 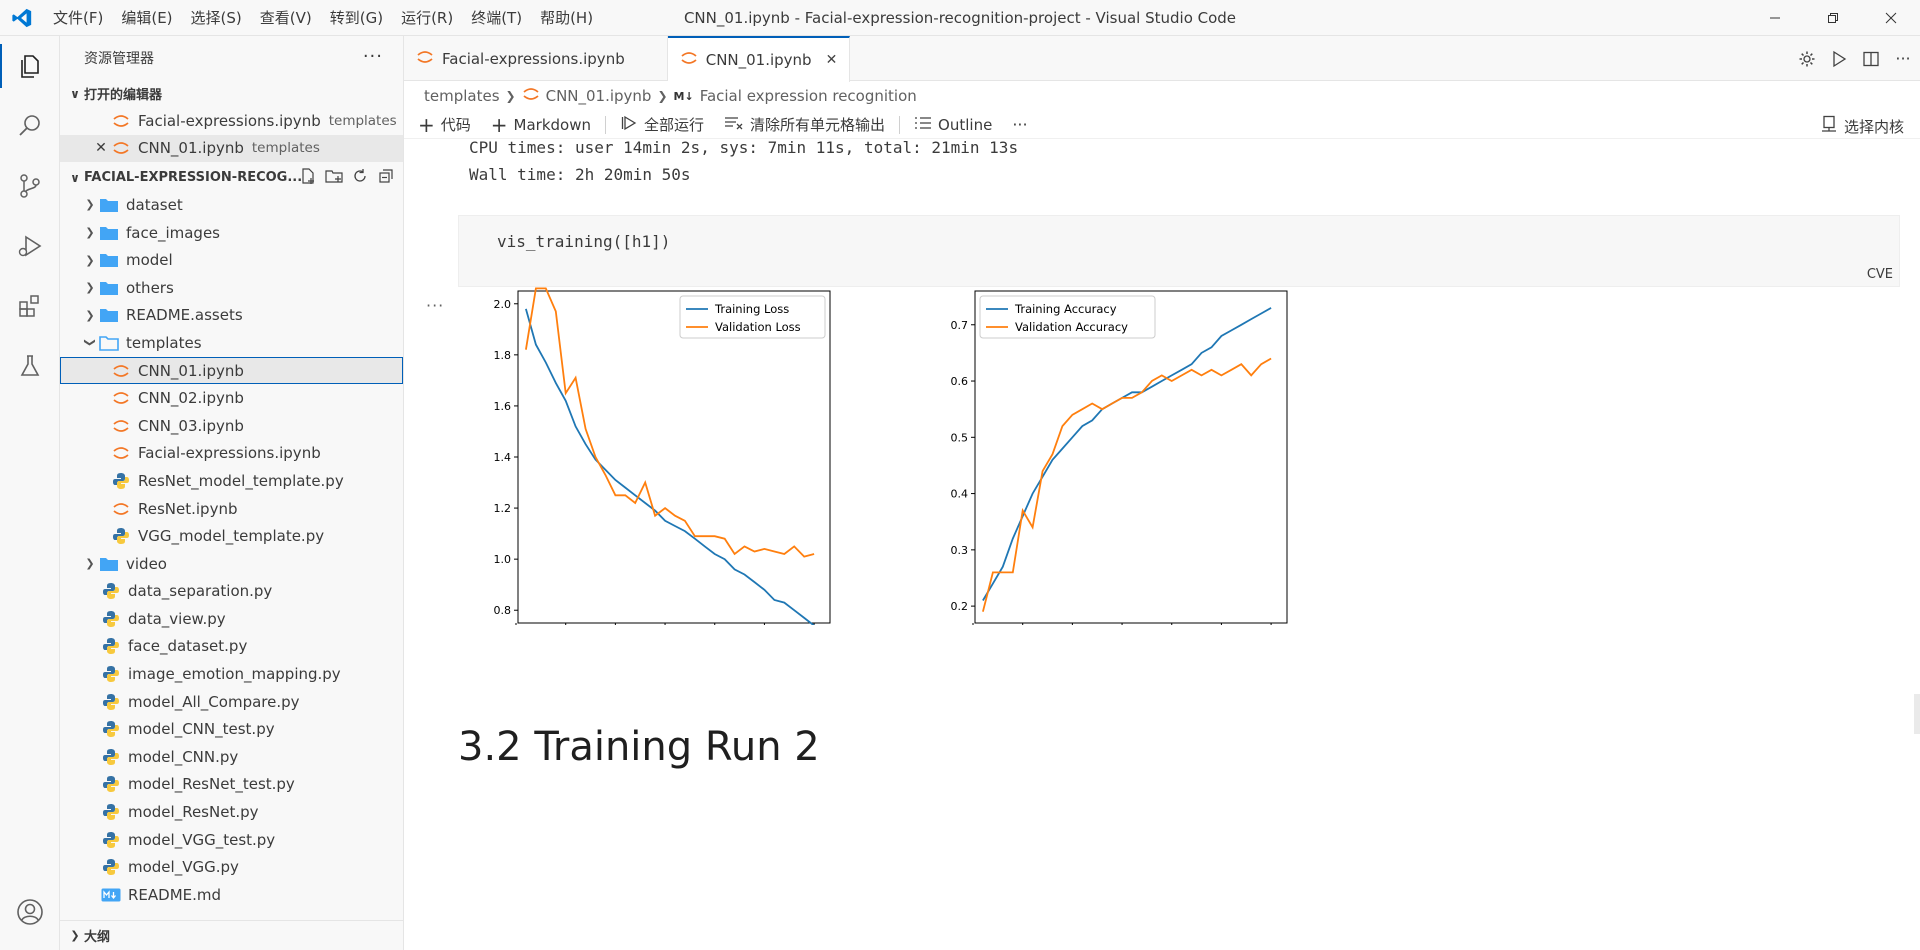 What do you see at coordinates (960, 437) in the screenshot?
I see `y-tick-label: 0.5` at bounding box center [960, 437].